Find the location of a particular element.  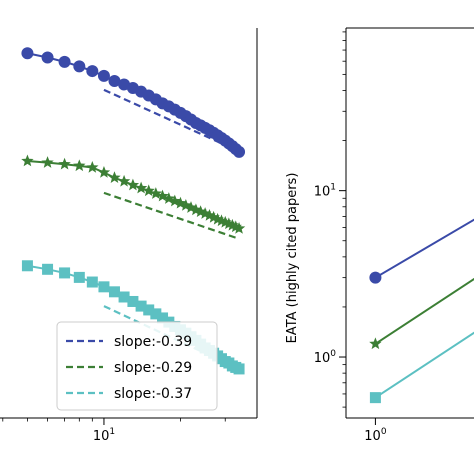

y-axis-label: EATA (highly cited papers) is located at coordinates (292, 258).